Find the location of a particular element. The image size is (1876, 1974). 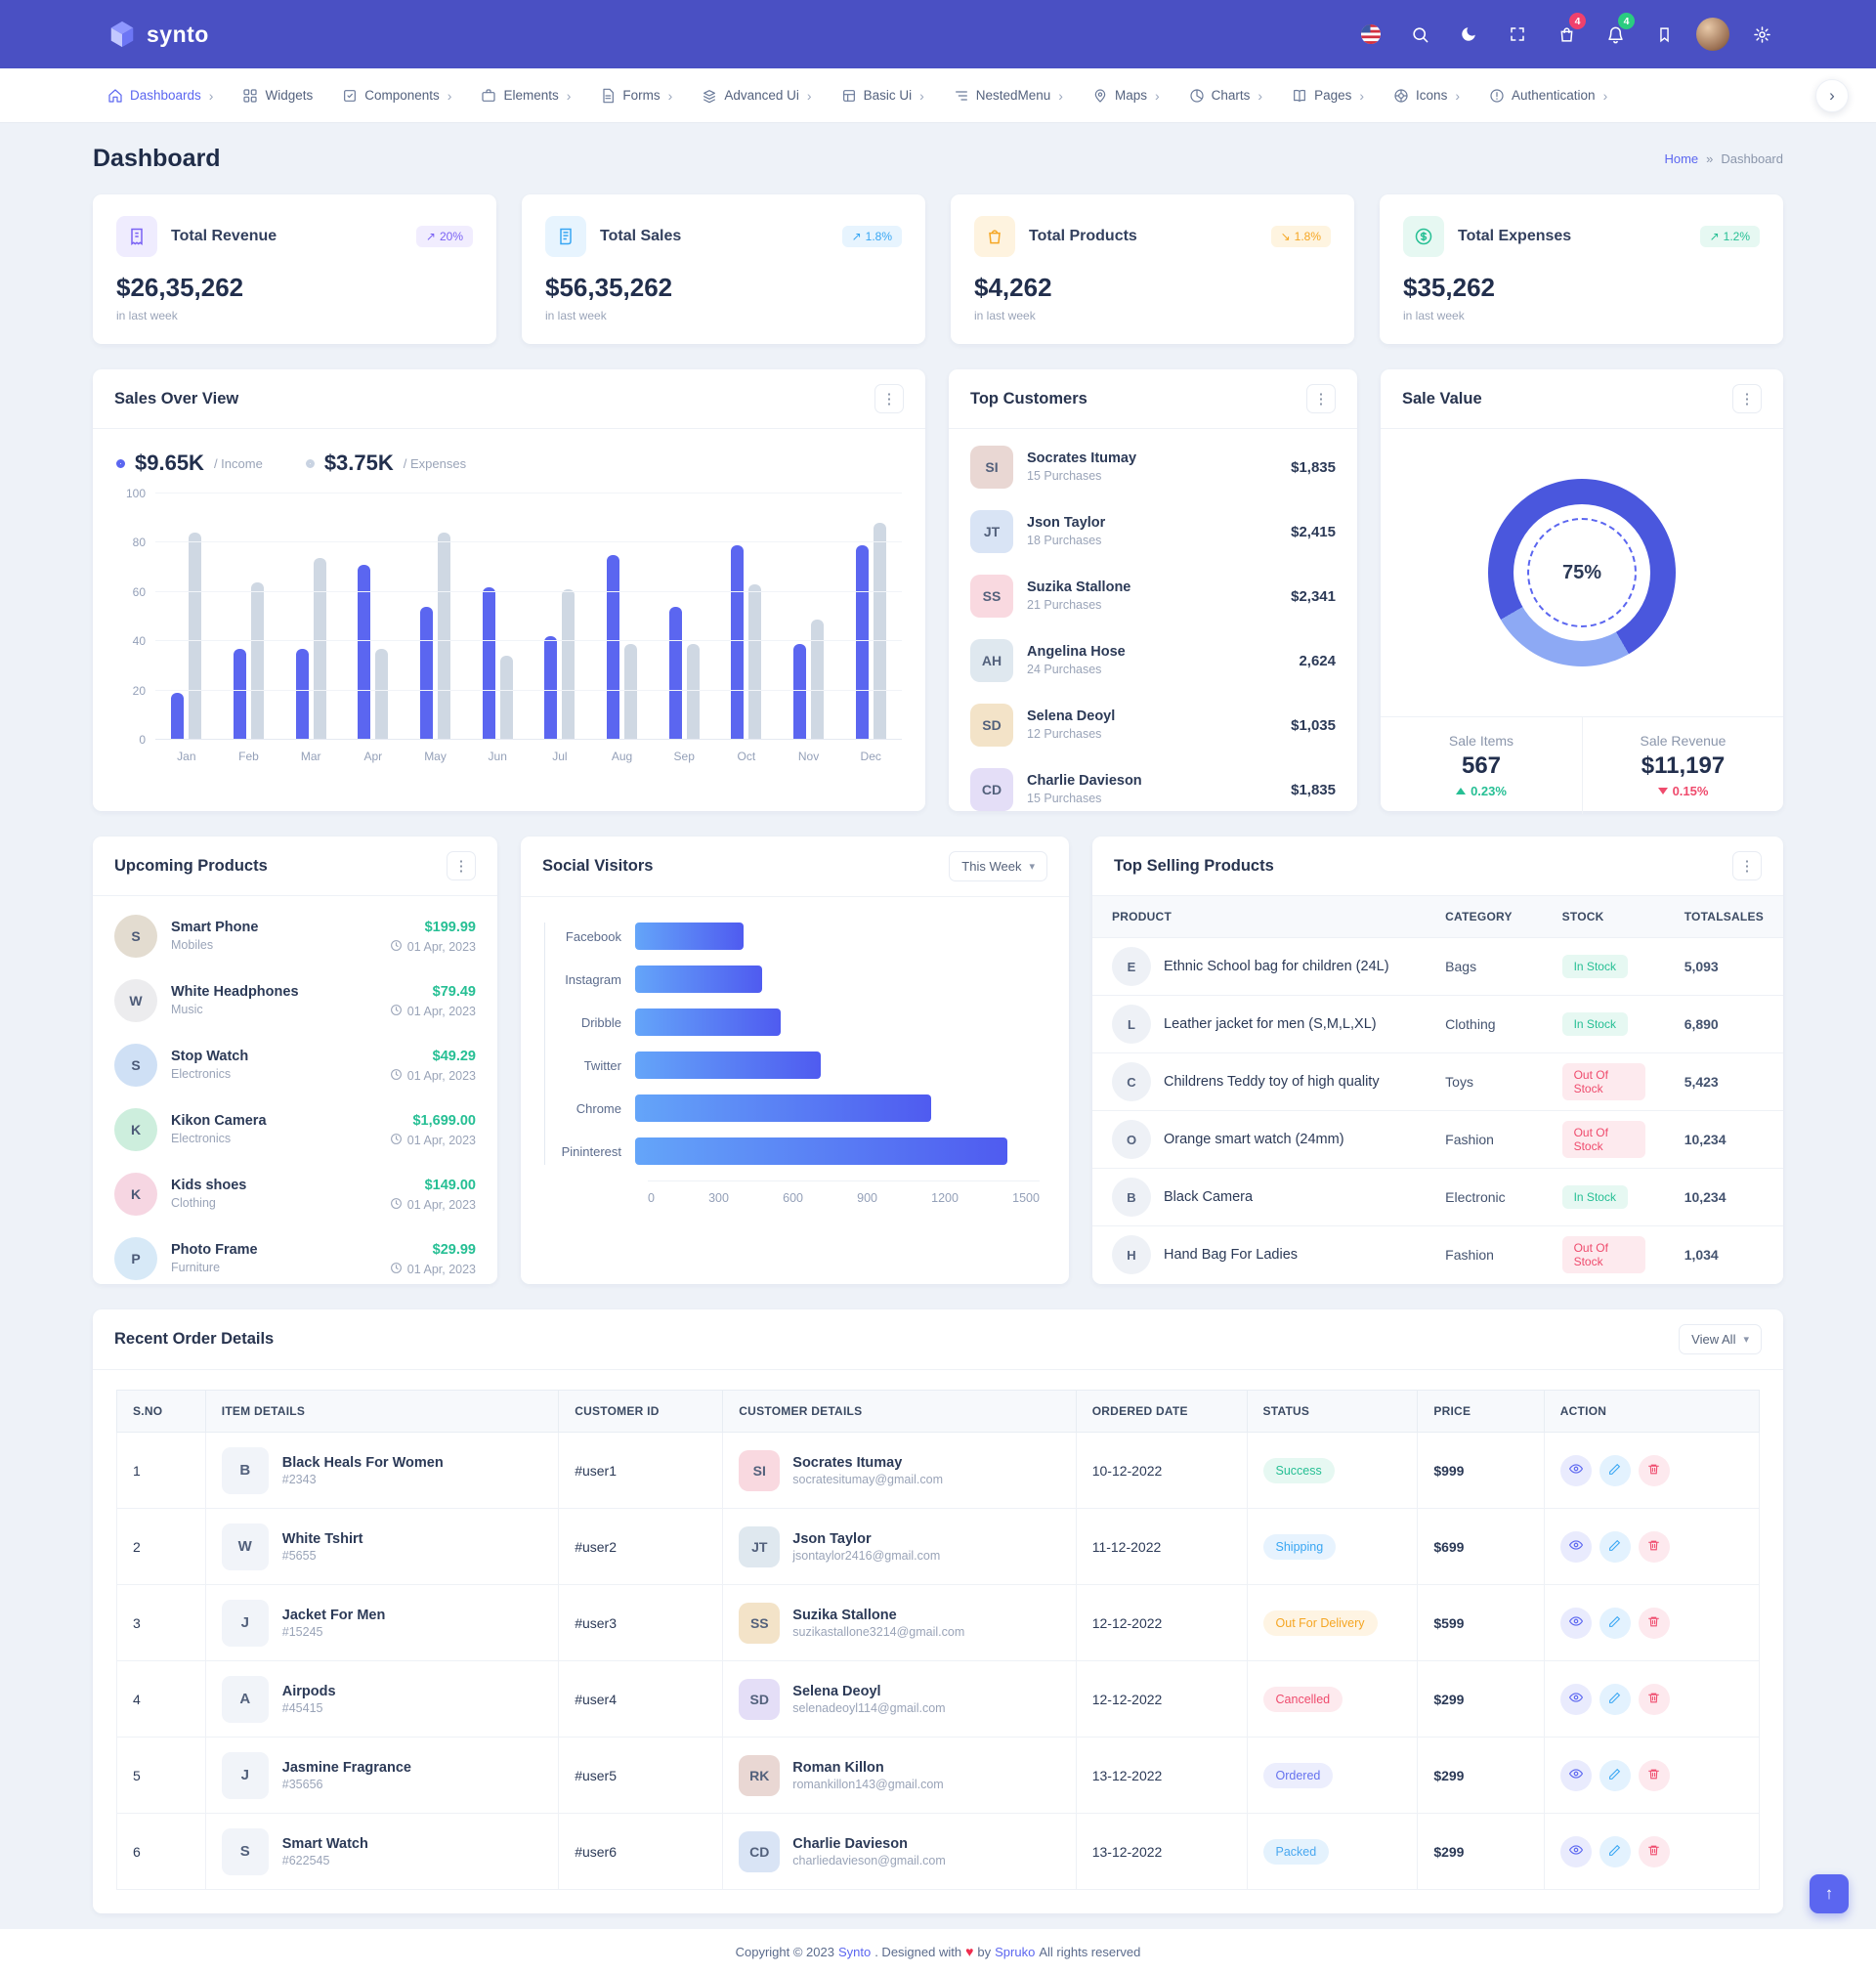

nav-item-forms: Forms › is located at coordinates (636, 96).